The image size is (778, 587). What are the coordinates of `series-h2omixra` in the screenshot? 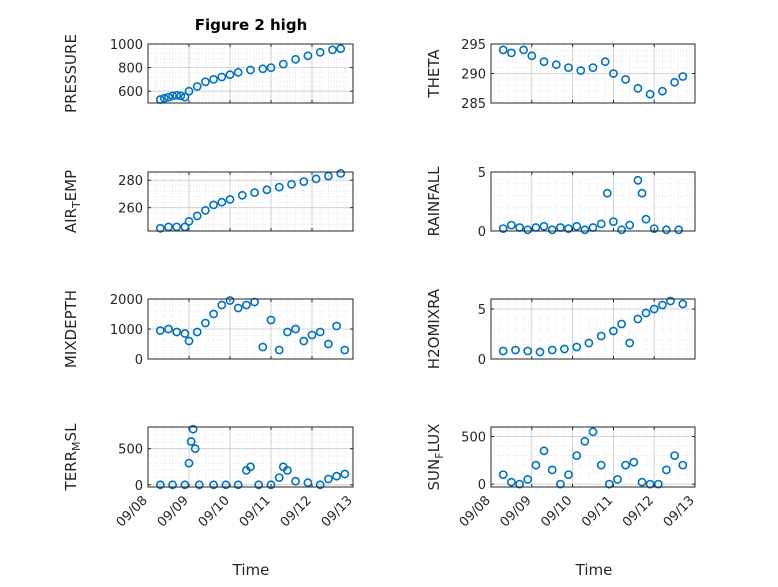 It's located at (593, 326).